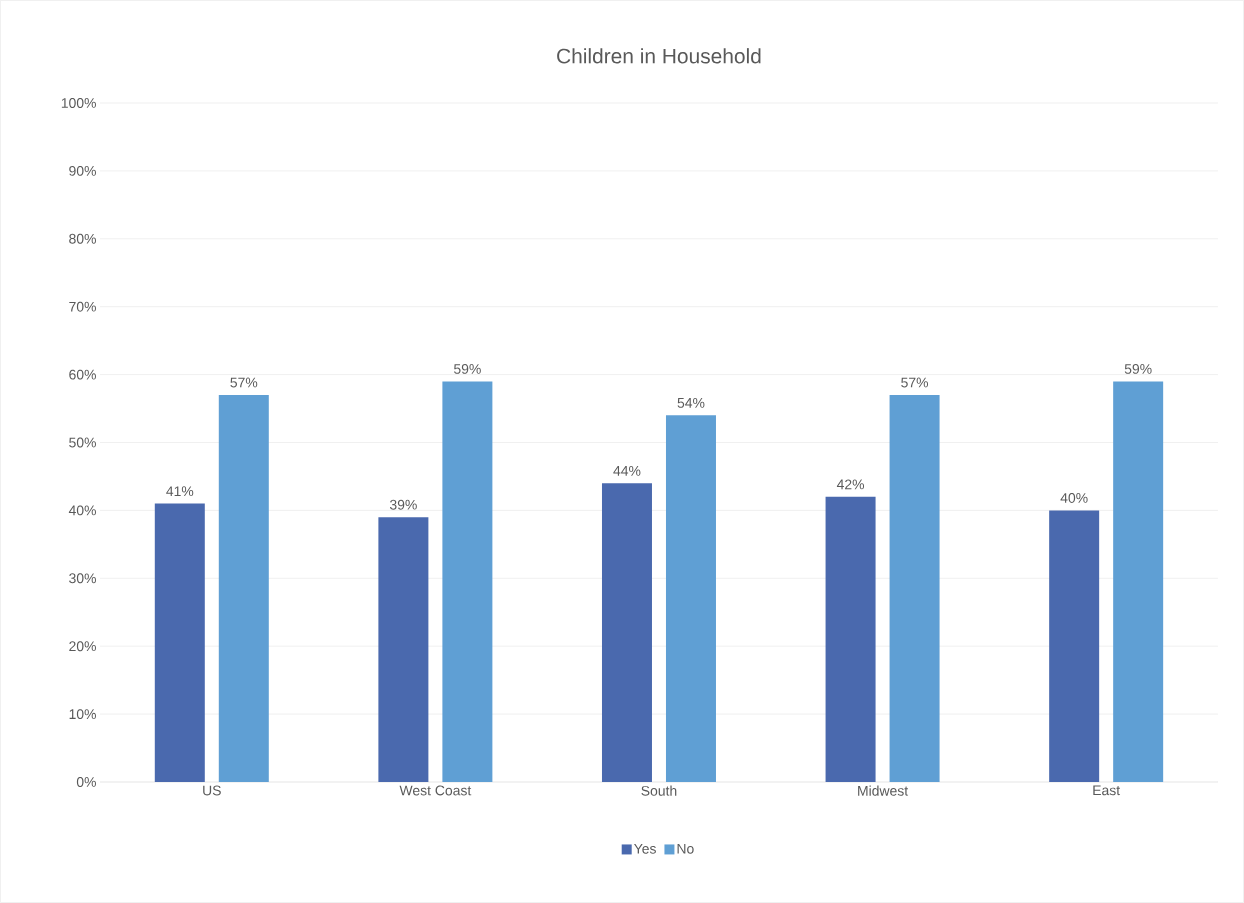  I want to click on y-tick-label: 100%, so click(78, 103).